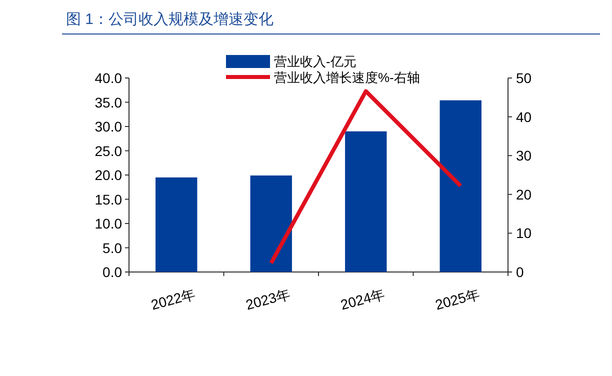 This screenshot has width=612, height=376. What do you see at coordinates (362, 299) in the screenshot?
I see `x-tick-label: 2024年` at bounding box center [362, 299].